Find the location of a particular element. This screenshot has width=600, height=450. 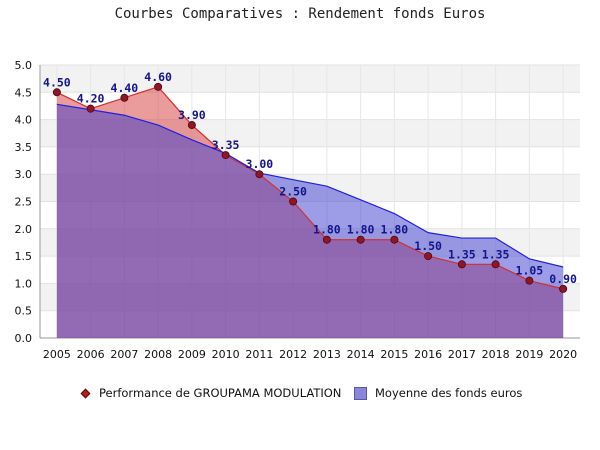

data-label: 3.00 is located at coordinates (260, 164).